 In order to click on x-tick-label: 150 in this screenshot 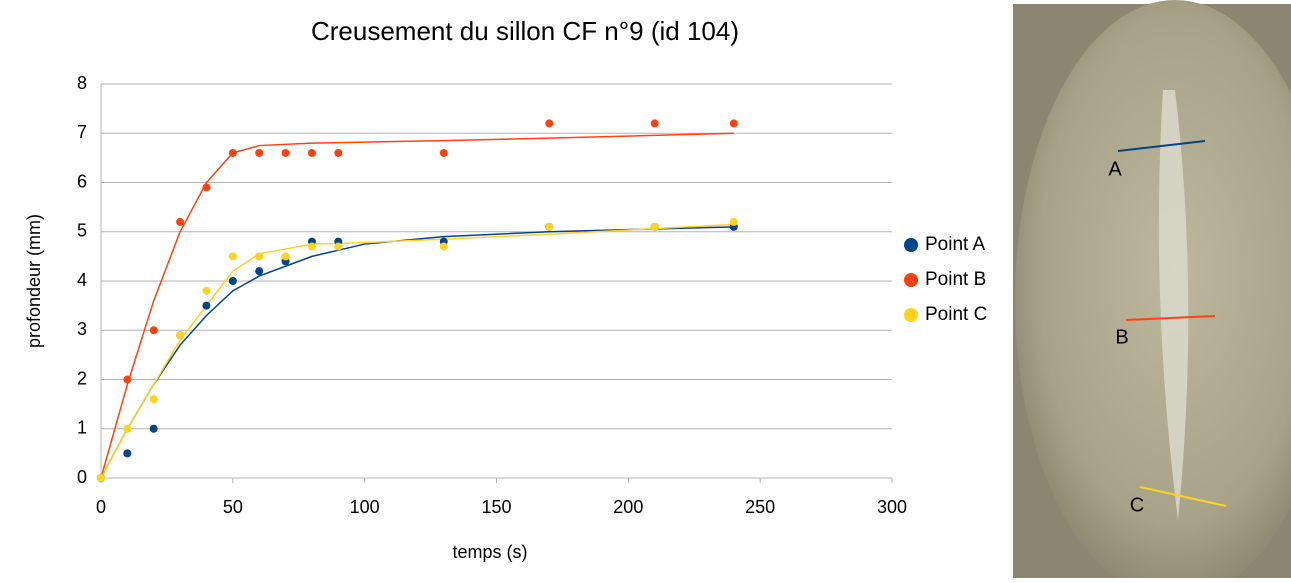, I will do `click(496, 507)`.